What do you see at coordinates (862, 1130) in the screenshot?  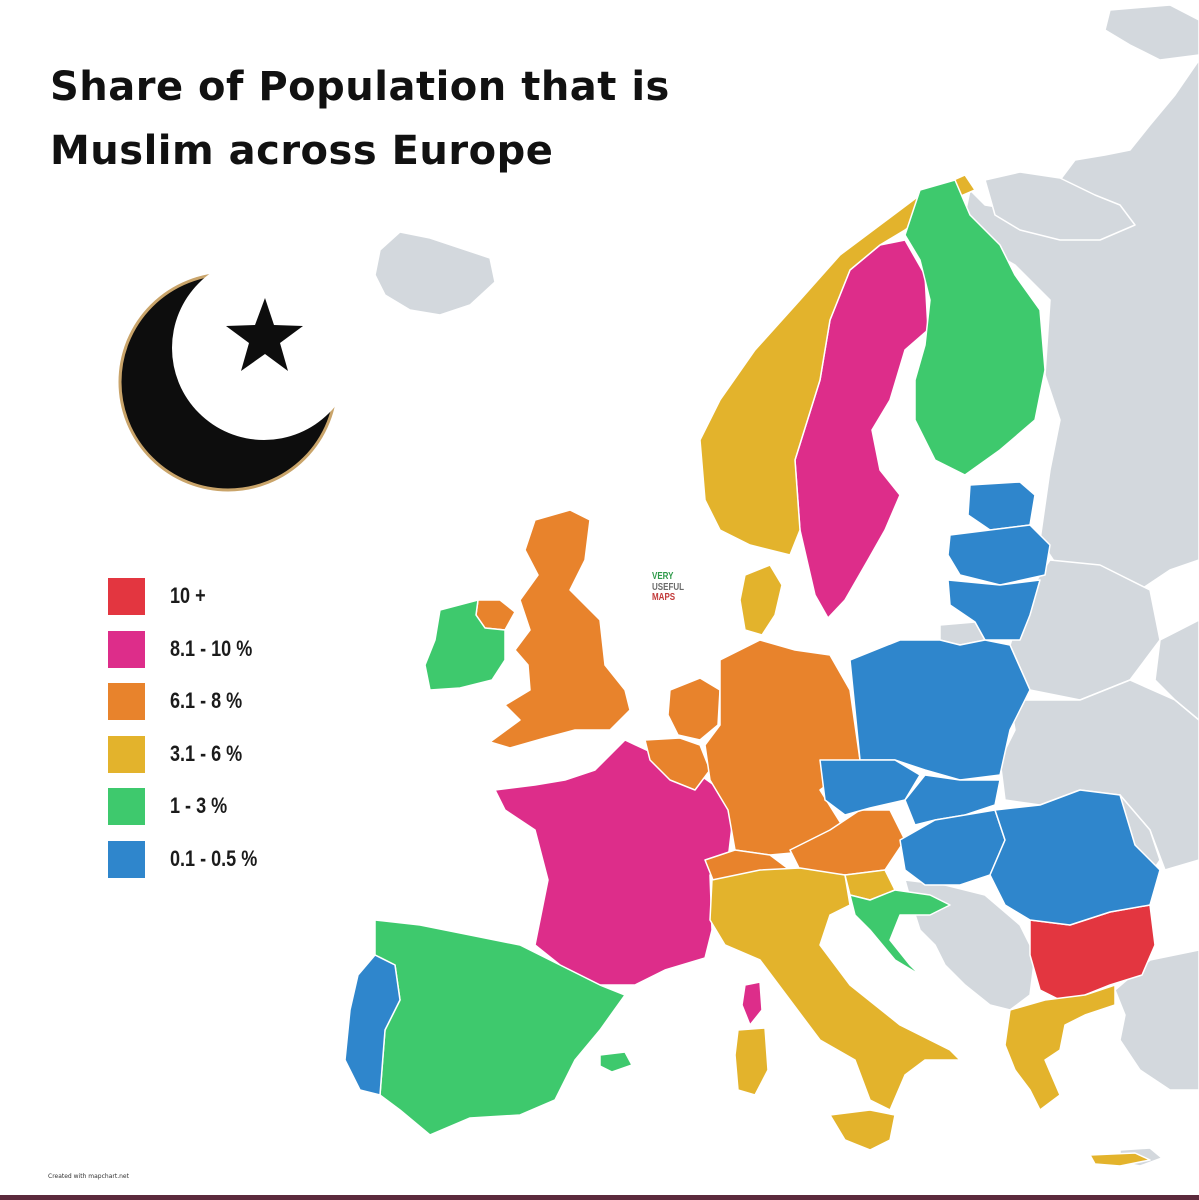 I see `sicily` at bounding box center [862, 1130].